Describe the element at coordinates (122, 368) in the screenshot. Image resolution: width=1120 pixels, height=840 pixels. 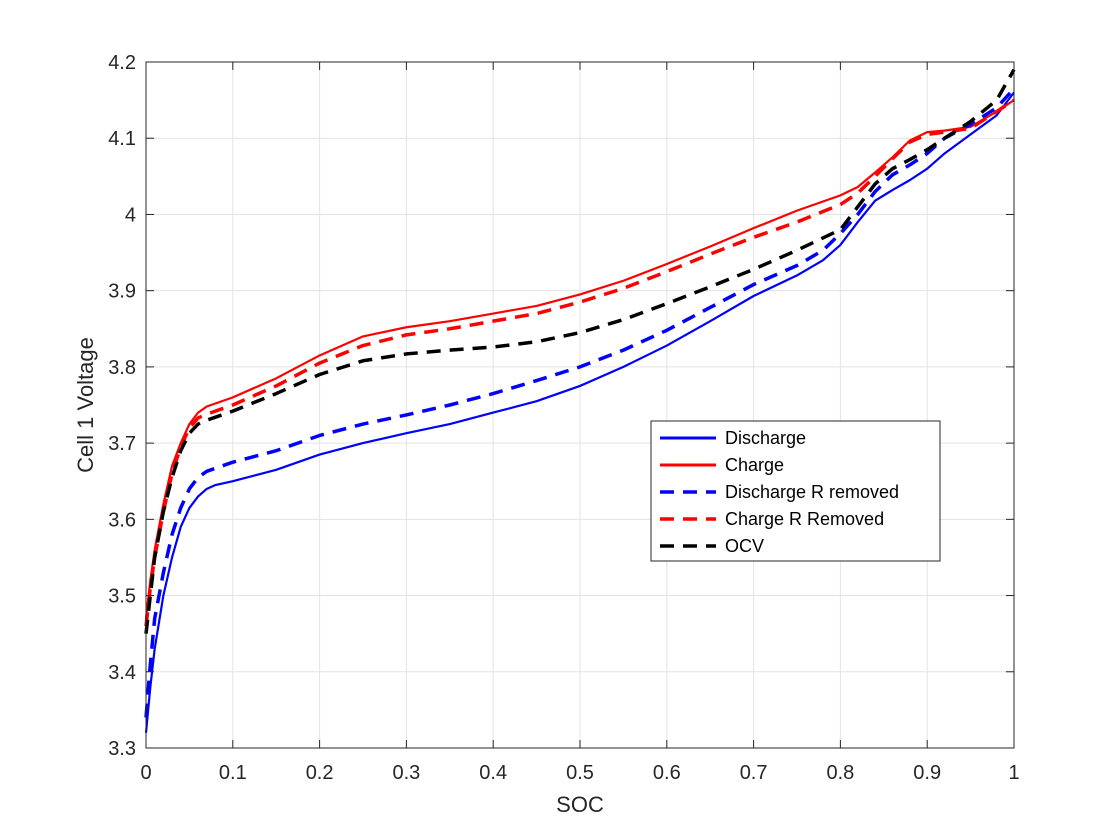
I see `y-tick-label: 3.8` at that location.